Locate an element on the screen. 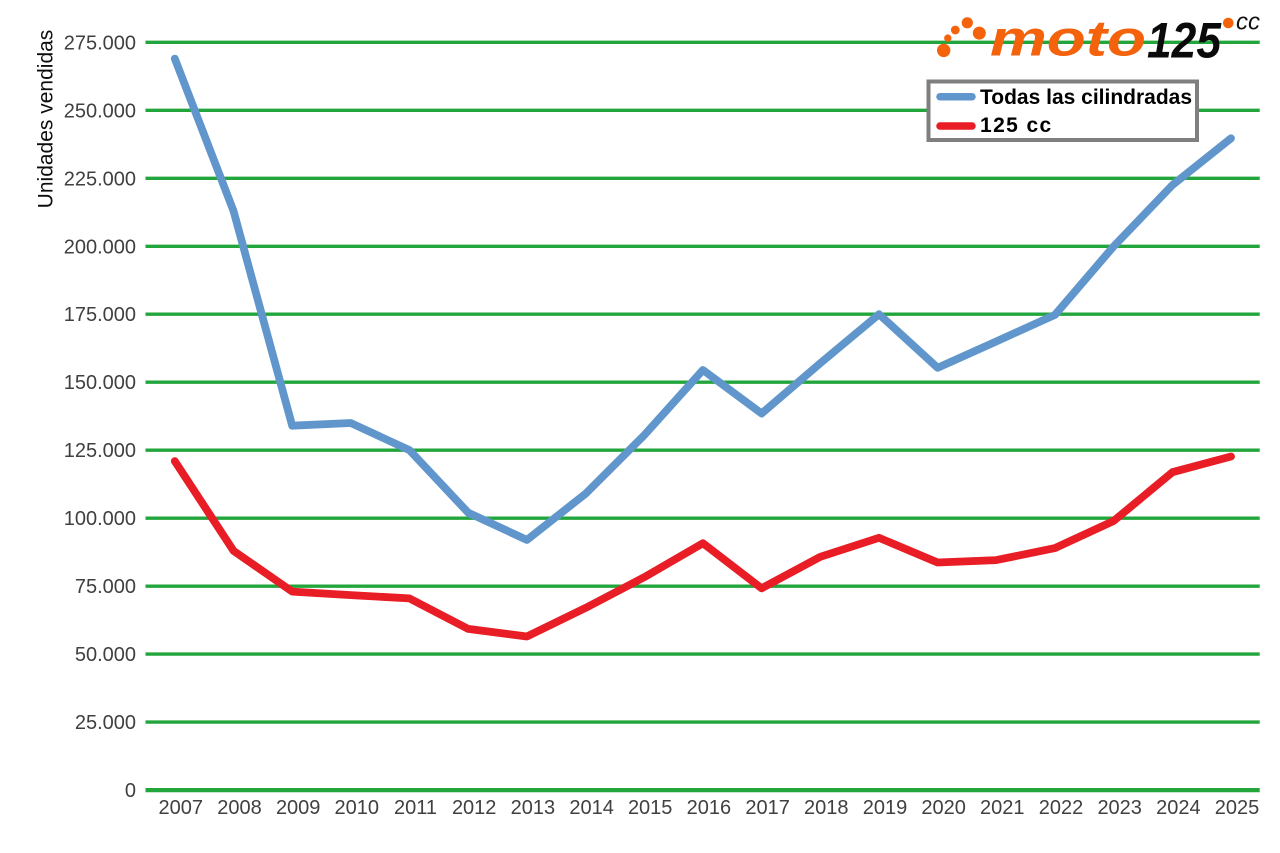 Image resolution: width=1280 pixels, height=853 pixels. svg-text: 2007 is located at coordinates (181, 808).